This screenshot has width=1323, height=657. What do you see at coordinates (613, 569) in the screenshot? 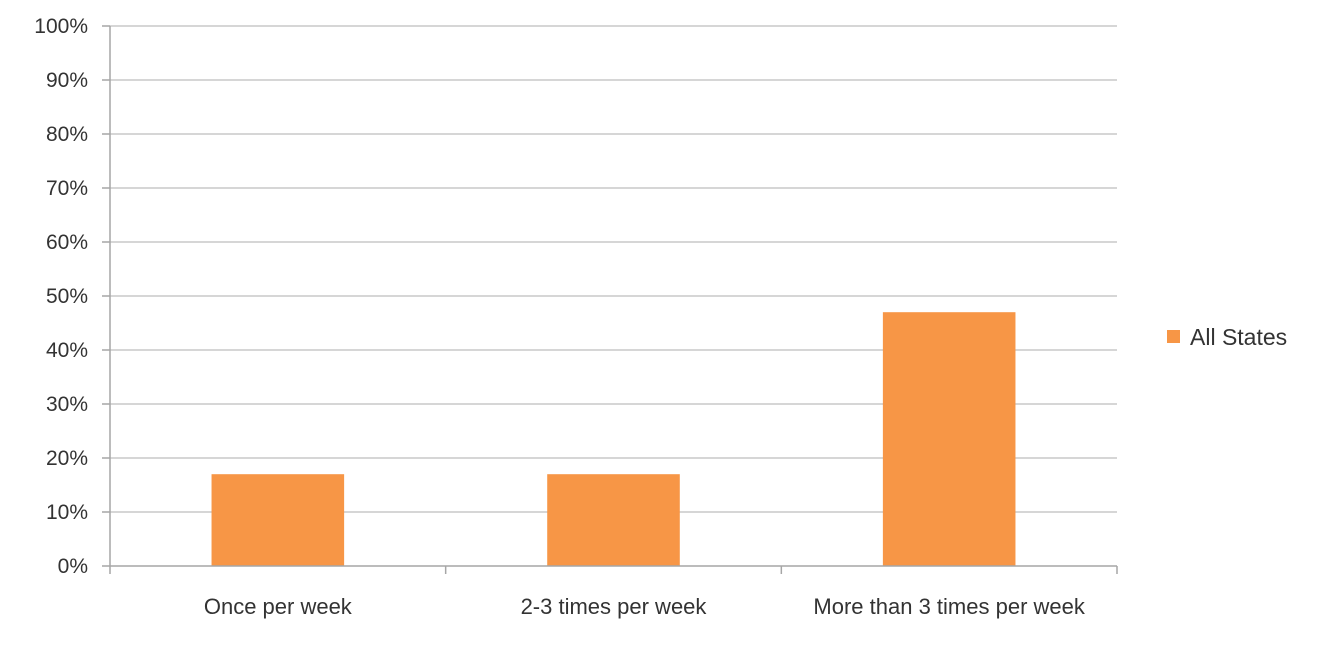
I see `x-axis` at bounding box center [613, 569].